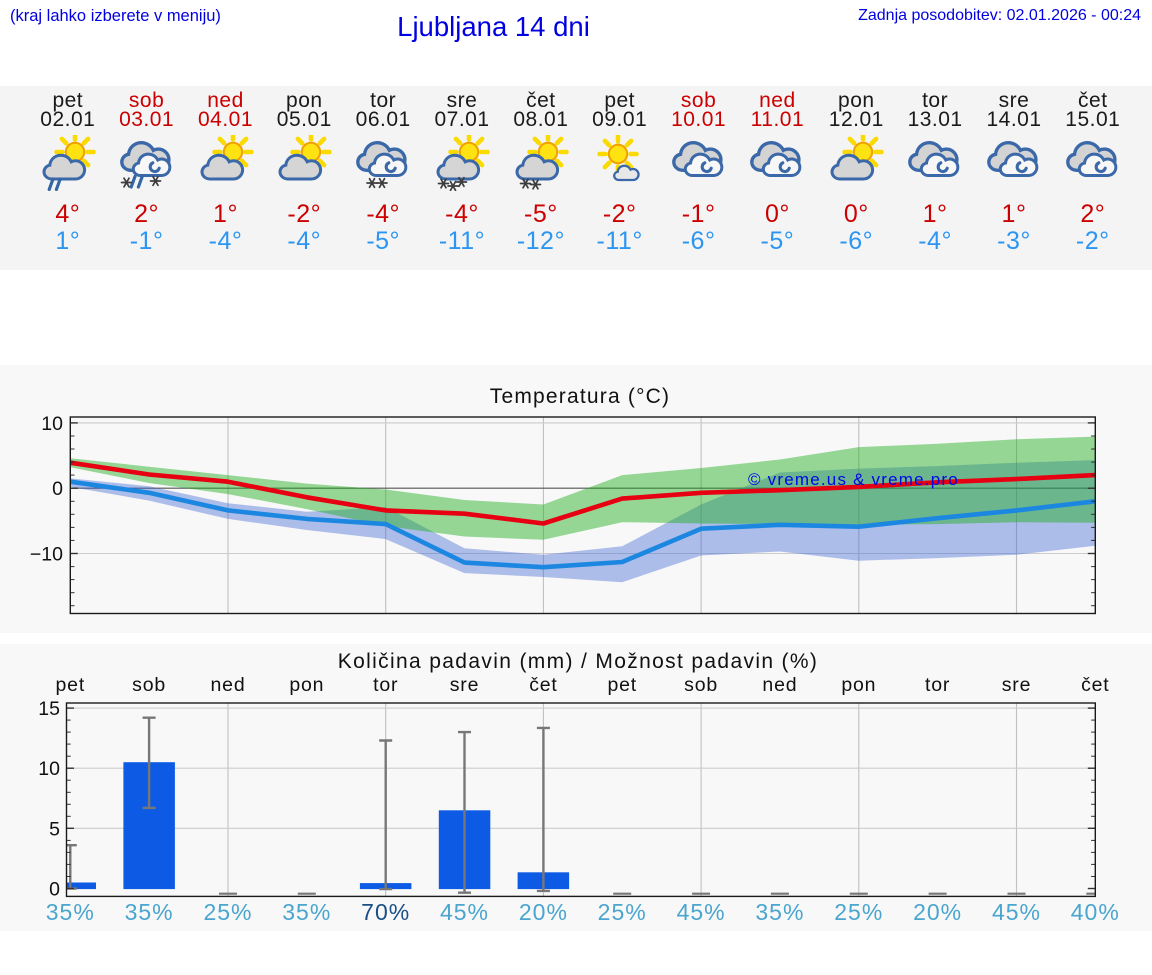  I want to click on svg-text: 70%, so click(385, 912).